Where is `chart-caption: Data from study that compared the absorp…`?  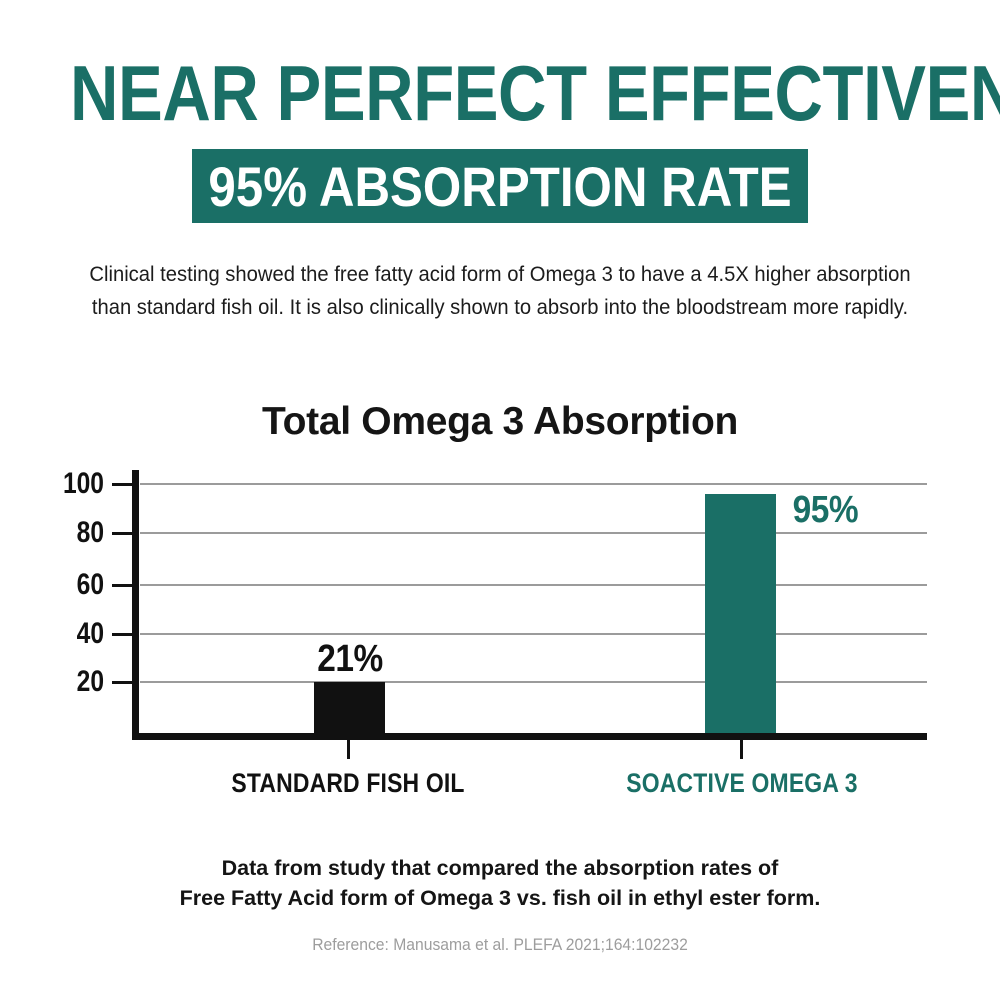
chart-caption: Data from study that compared the absorp… is located at coordinates (500, 883).